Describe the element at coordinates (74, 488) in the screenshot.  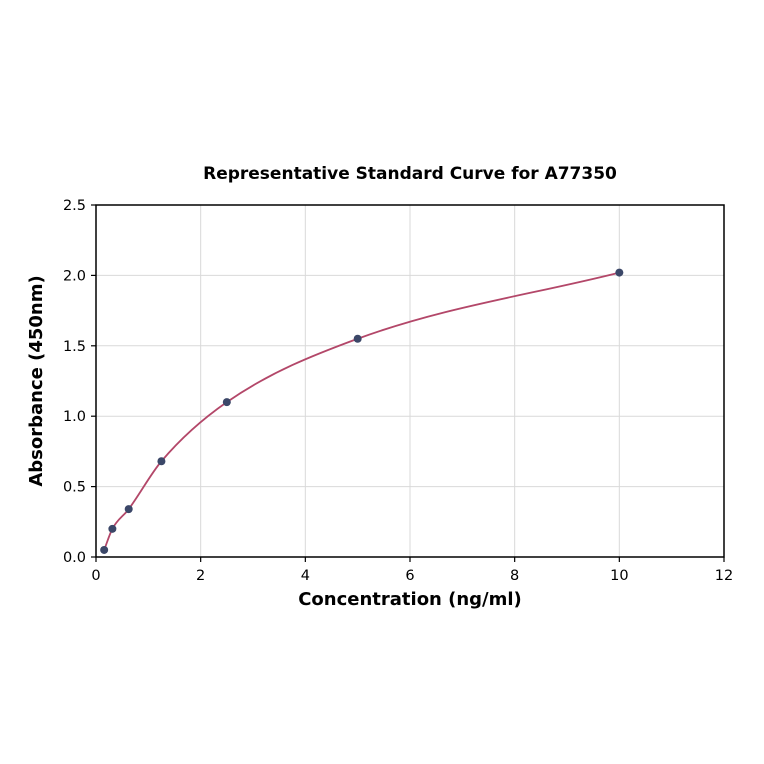
I see `y-tick-label: 0.5` at that location.